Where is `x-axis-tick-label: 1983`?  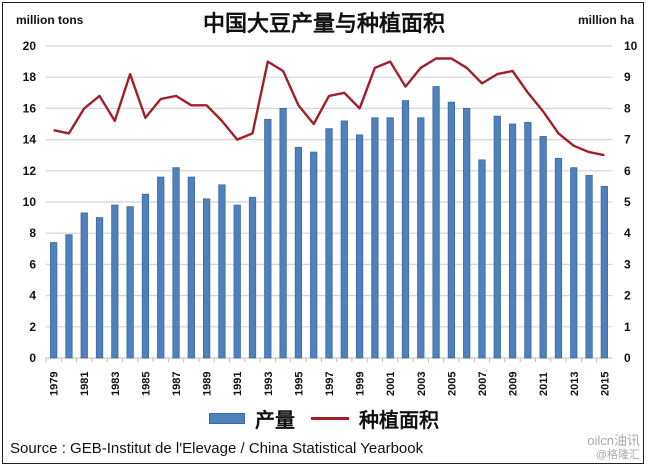 x-axis-tick-label: 1983 is located at coordinates (116, 384).